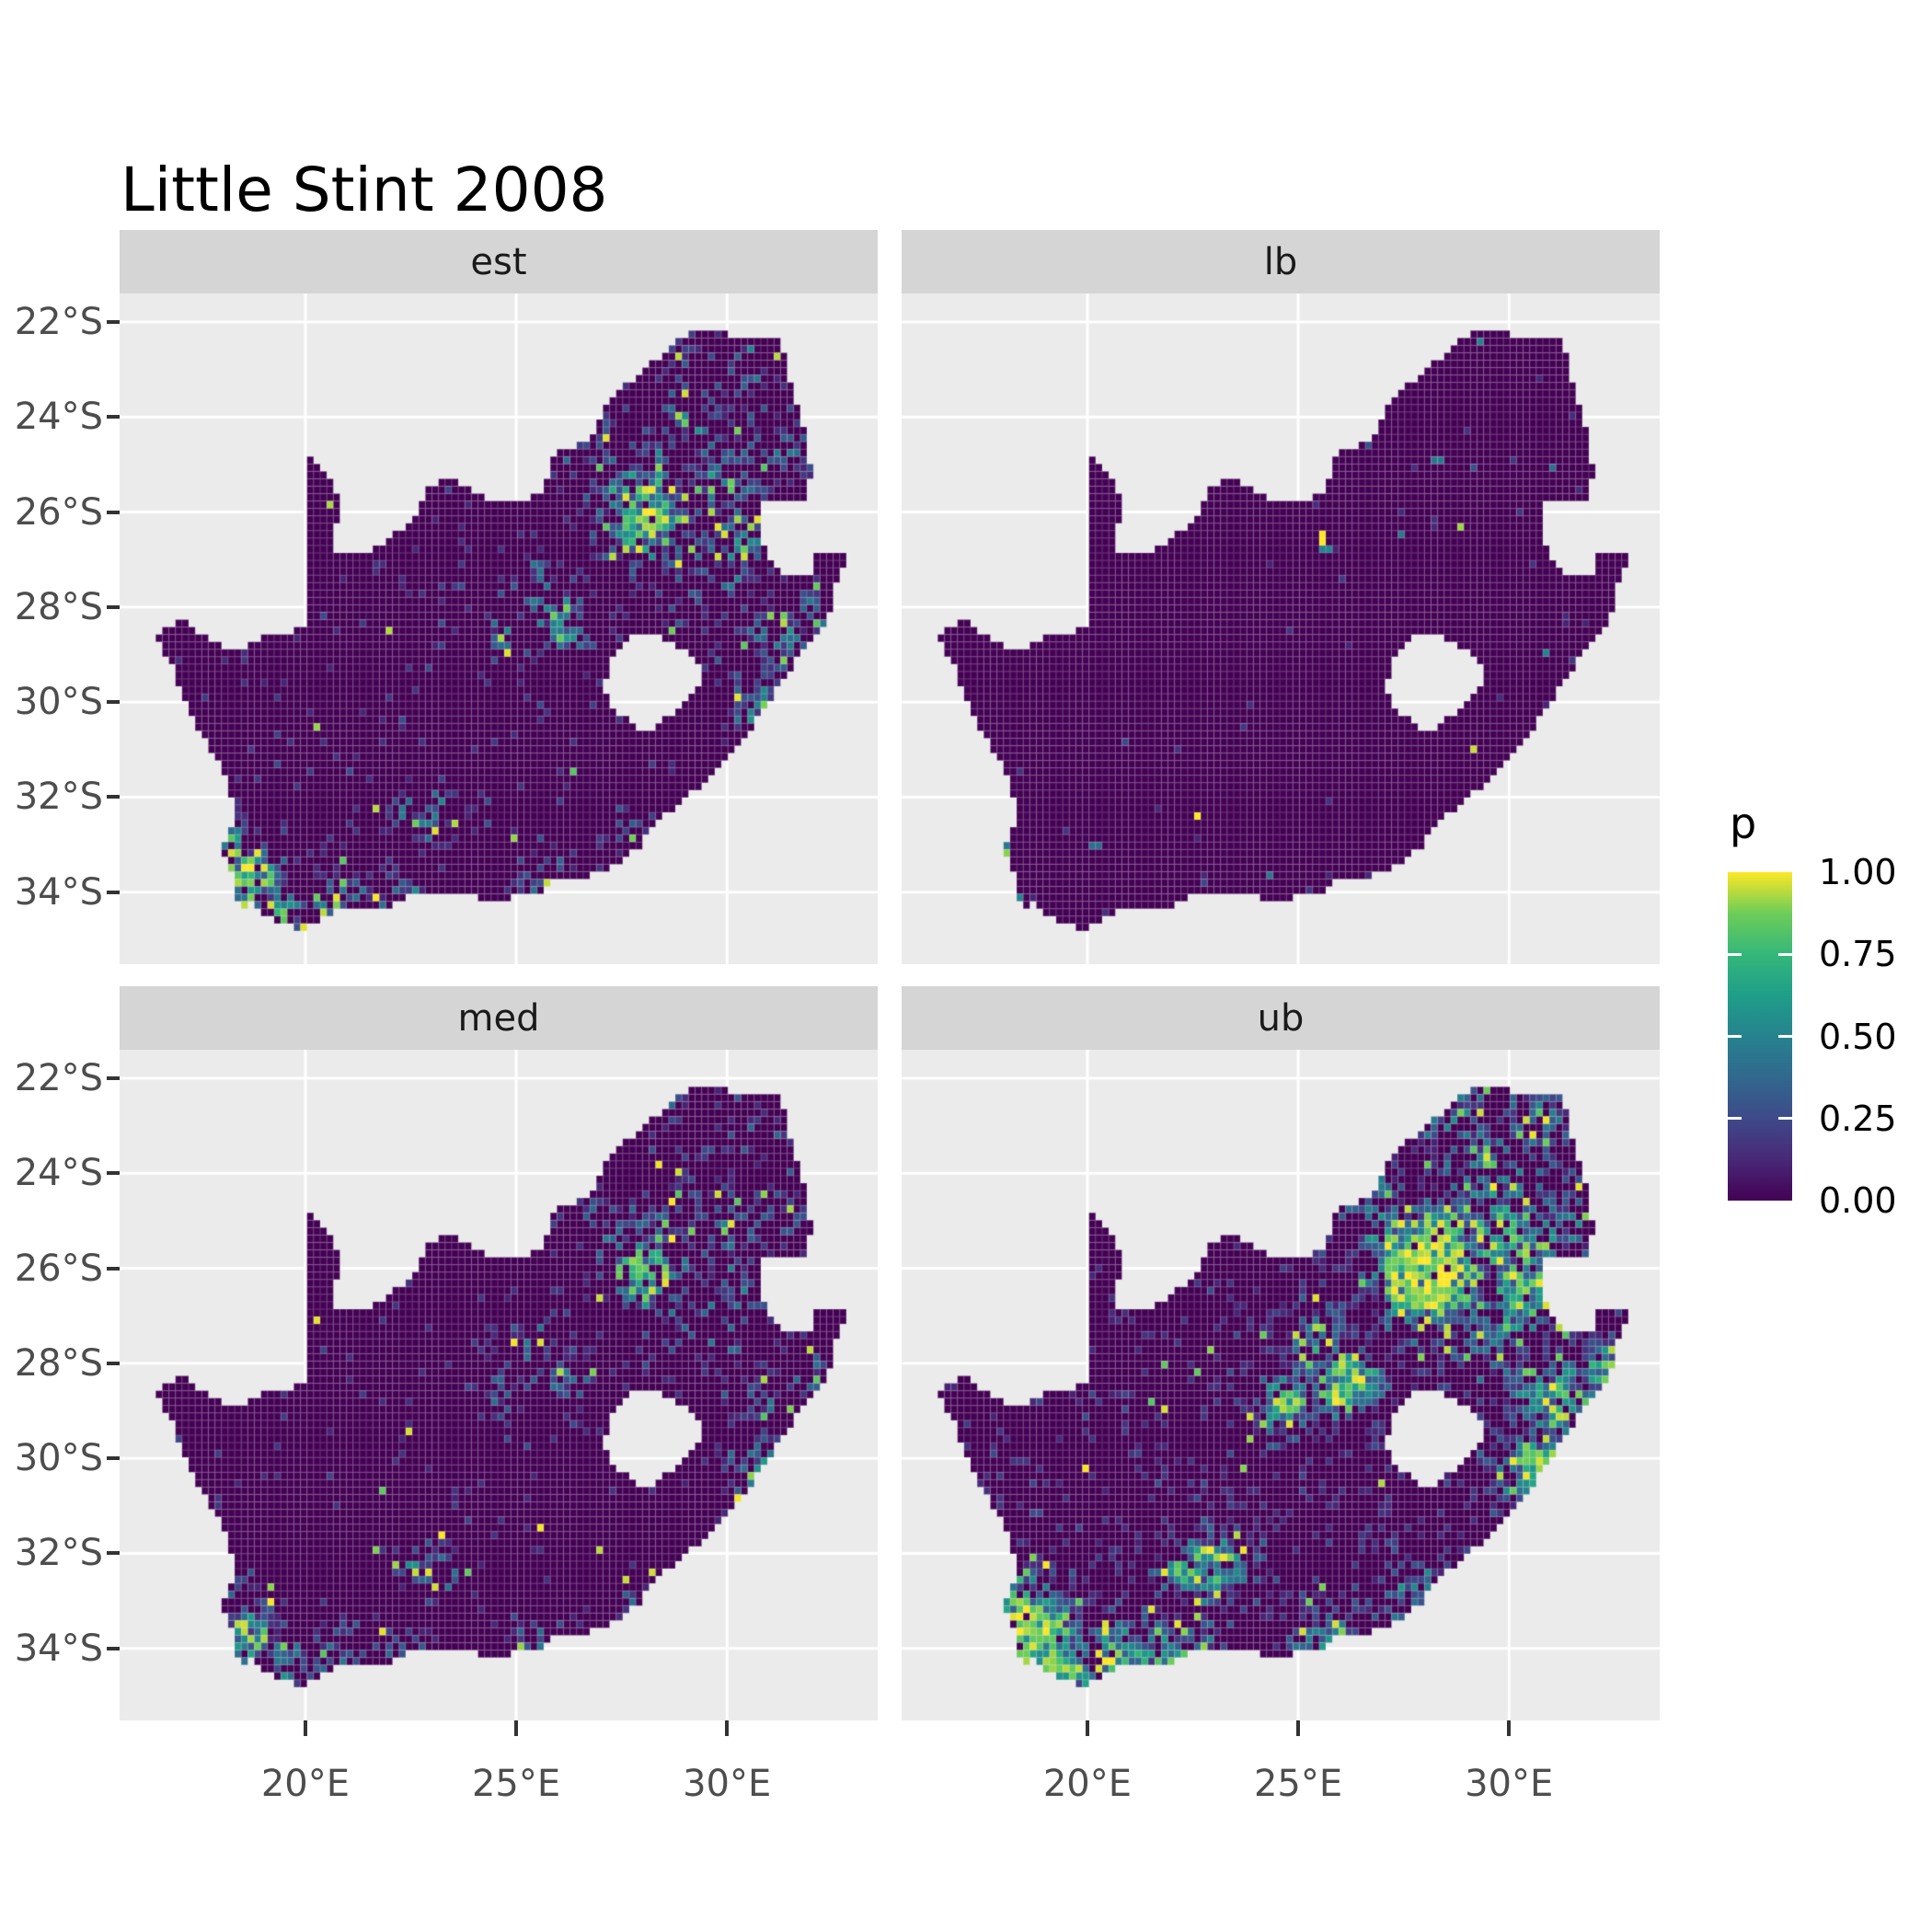  I want to click on facet-panel-ub, so click(1281, 1385).